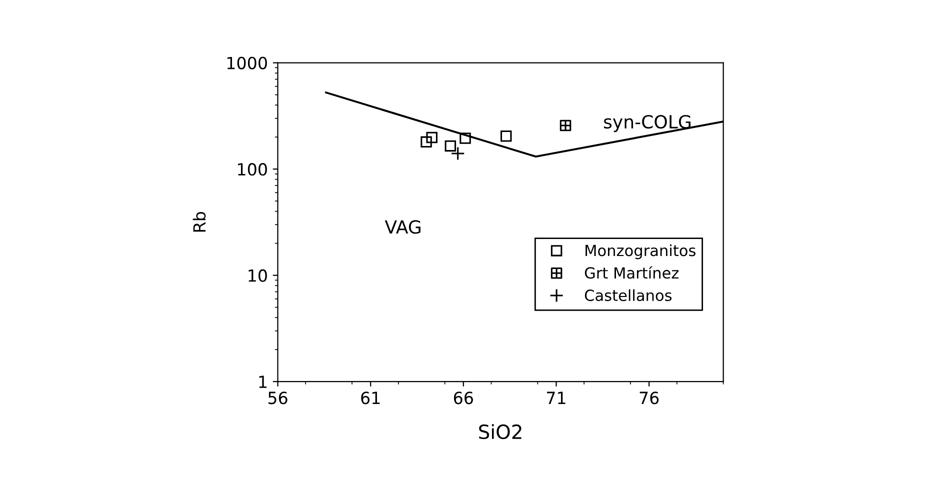 The image size is (948, 483). I want to click on x-tick-label: 61, so click(370, 398).